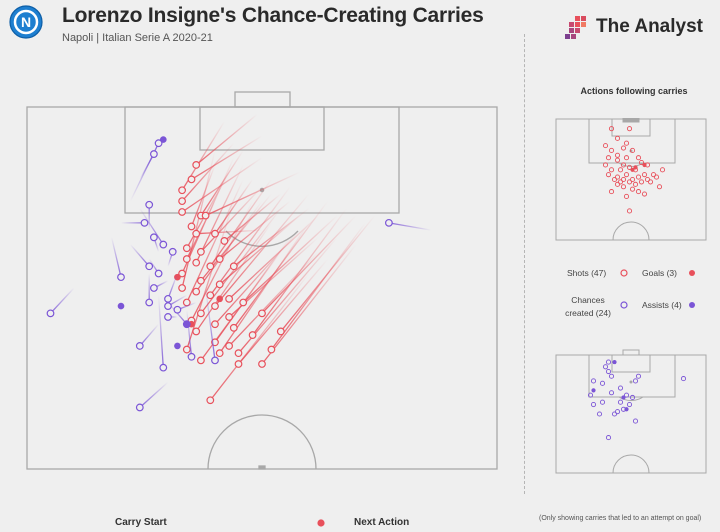 This screenshot has height=532, width=720. Describe the element at coordinates (321, 523) in the screenshot. I see `legend-carry-end-marker` at that location.